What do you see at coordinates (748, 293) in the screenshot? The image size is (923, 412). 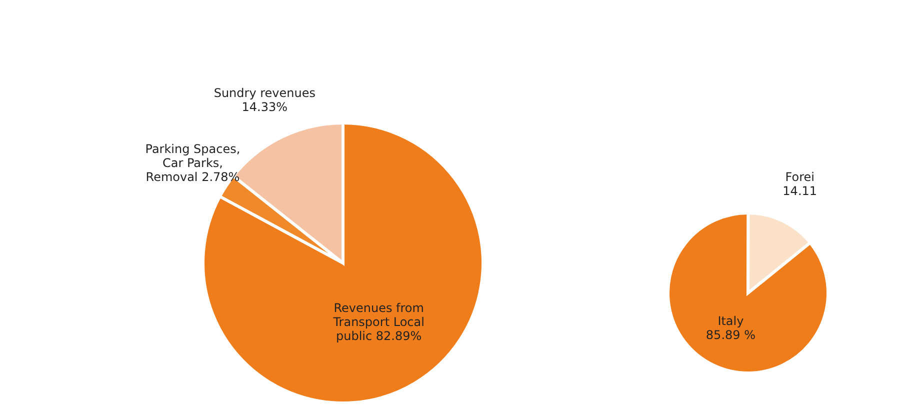 I see `pie-slice` at bounding box center [748, 293].